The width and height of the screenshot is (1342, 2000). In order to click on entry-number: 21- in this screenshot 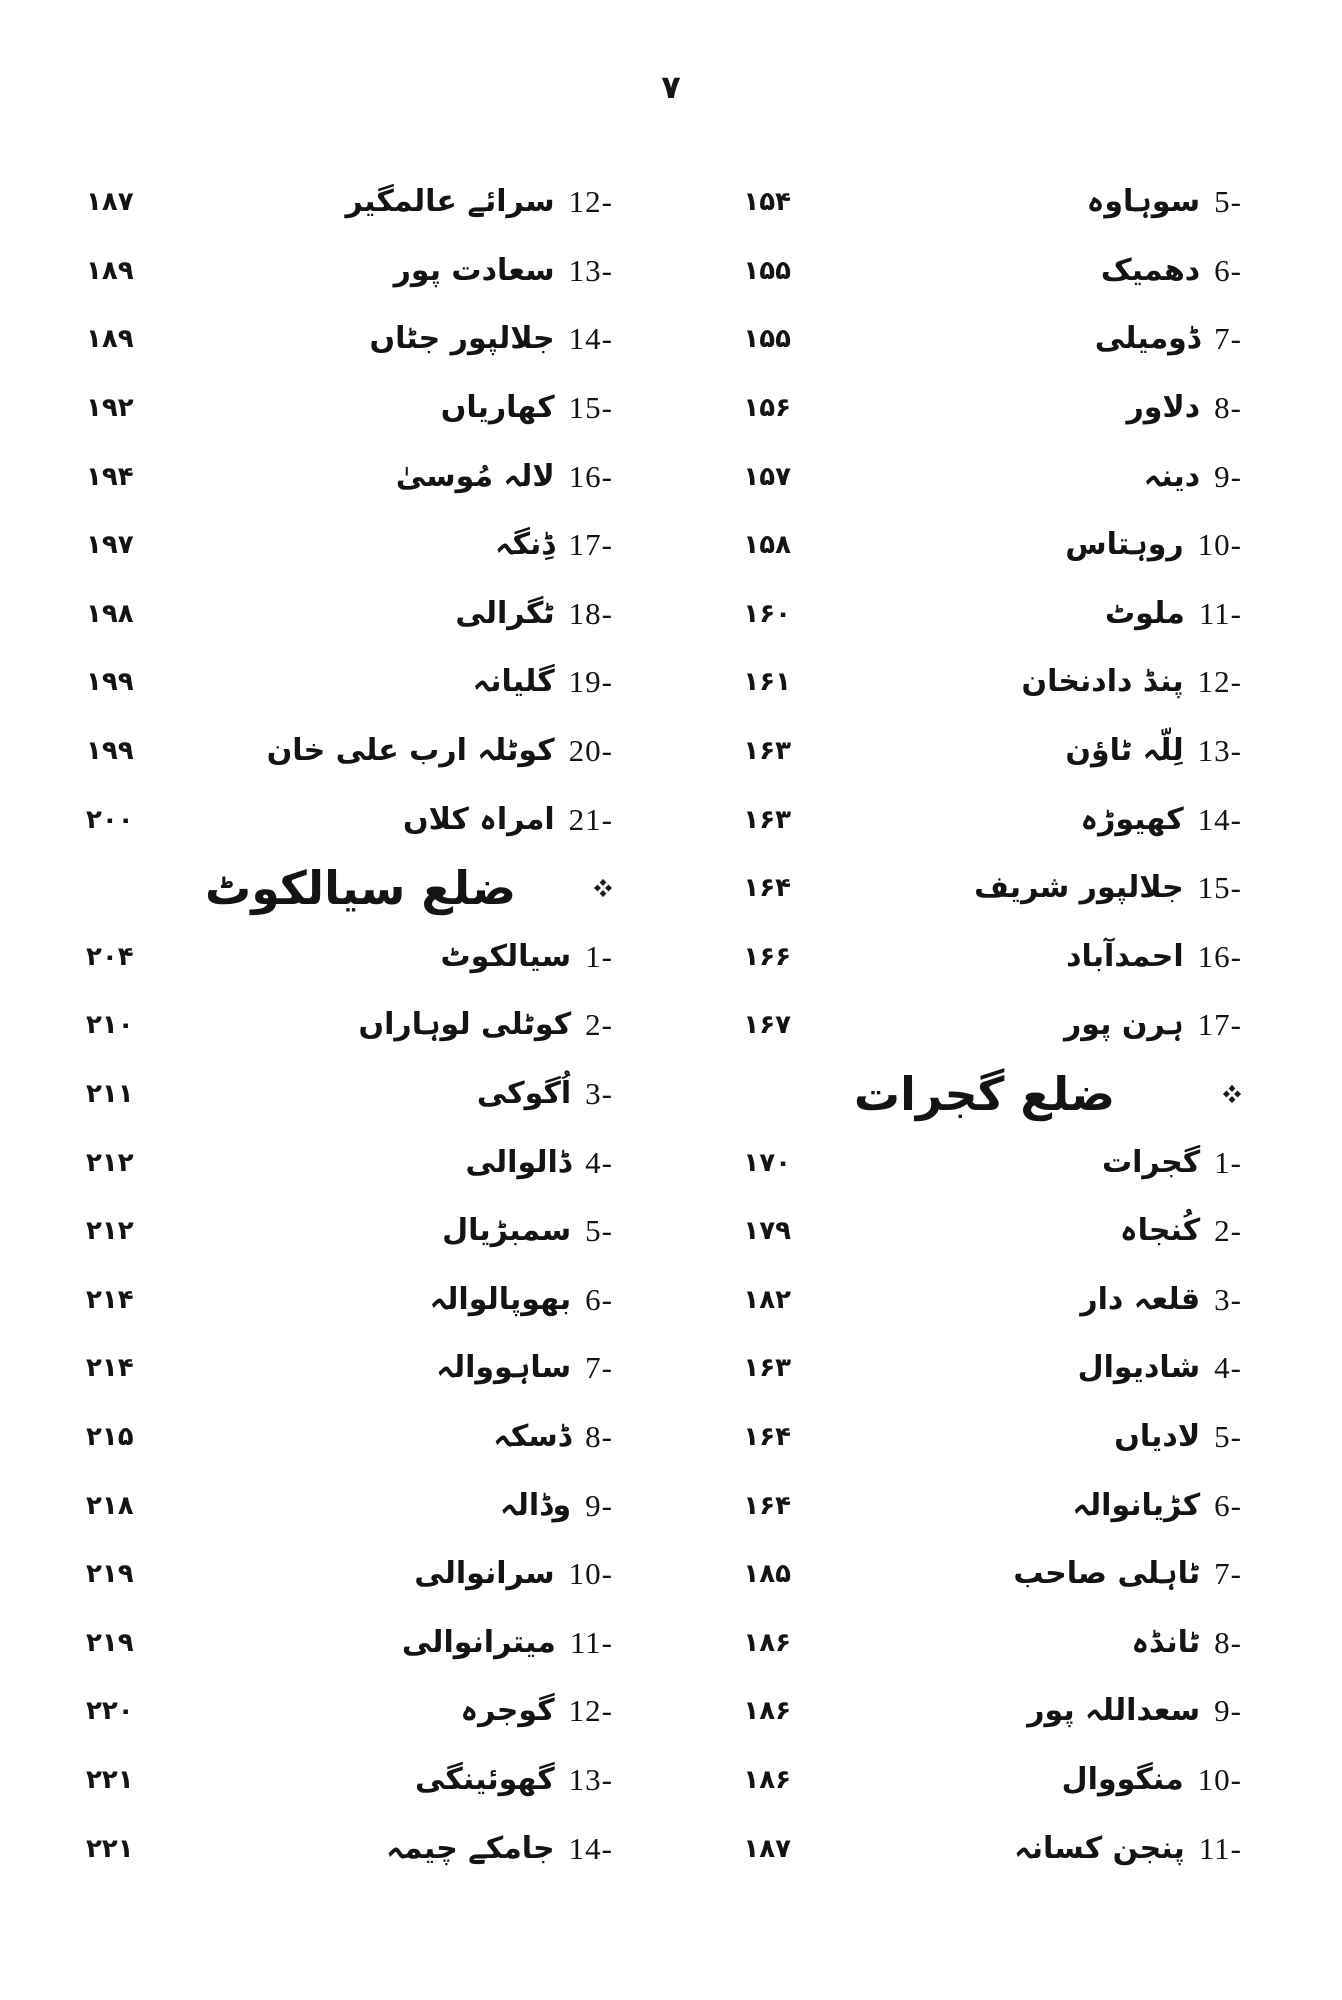, I will do `click(590, 819)`.